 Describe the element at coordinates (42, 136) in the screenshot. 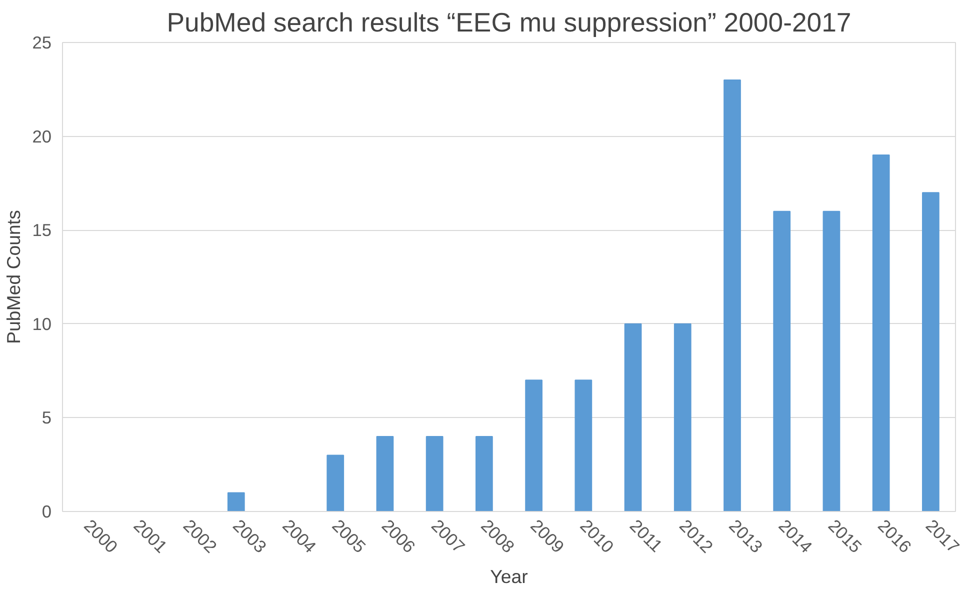

I see `y-tick-label: 20` at that location.